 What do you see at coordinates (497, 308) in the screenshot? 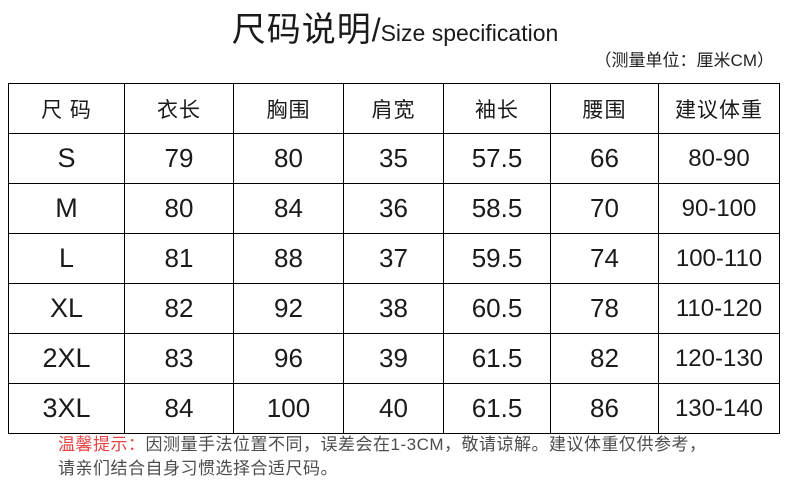
I see `table-cell: 60.5` at bounding box center [497, 308].